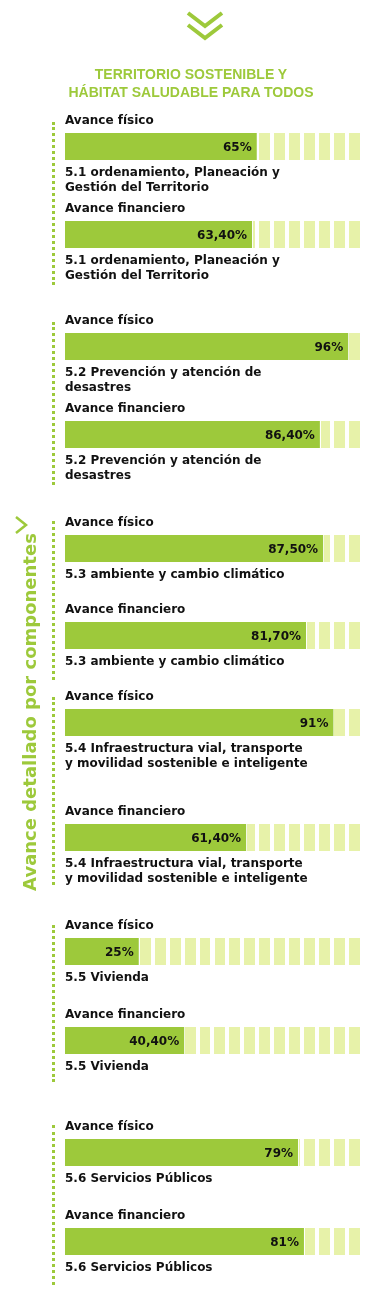 This screenshot has width=382, height=1298. What do you see at coordinates (314, 722) in the screenshot?
I see `data-label: 91%` at bounding box center [314, 722].